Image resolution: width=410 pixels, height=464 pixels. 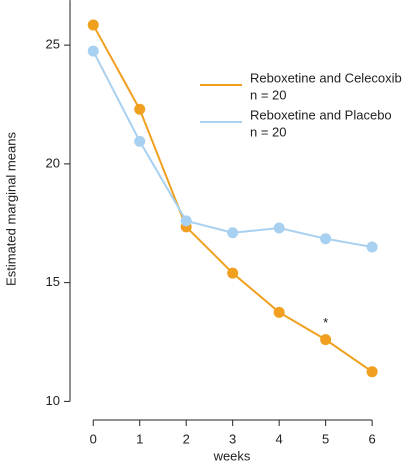 I want to click on x-axis-label: weeks, so click(x=232, y=455).